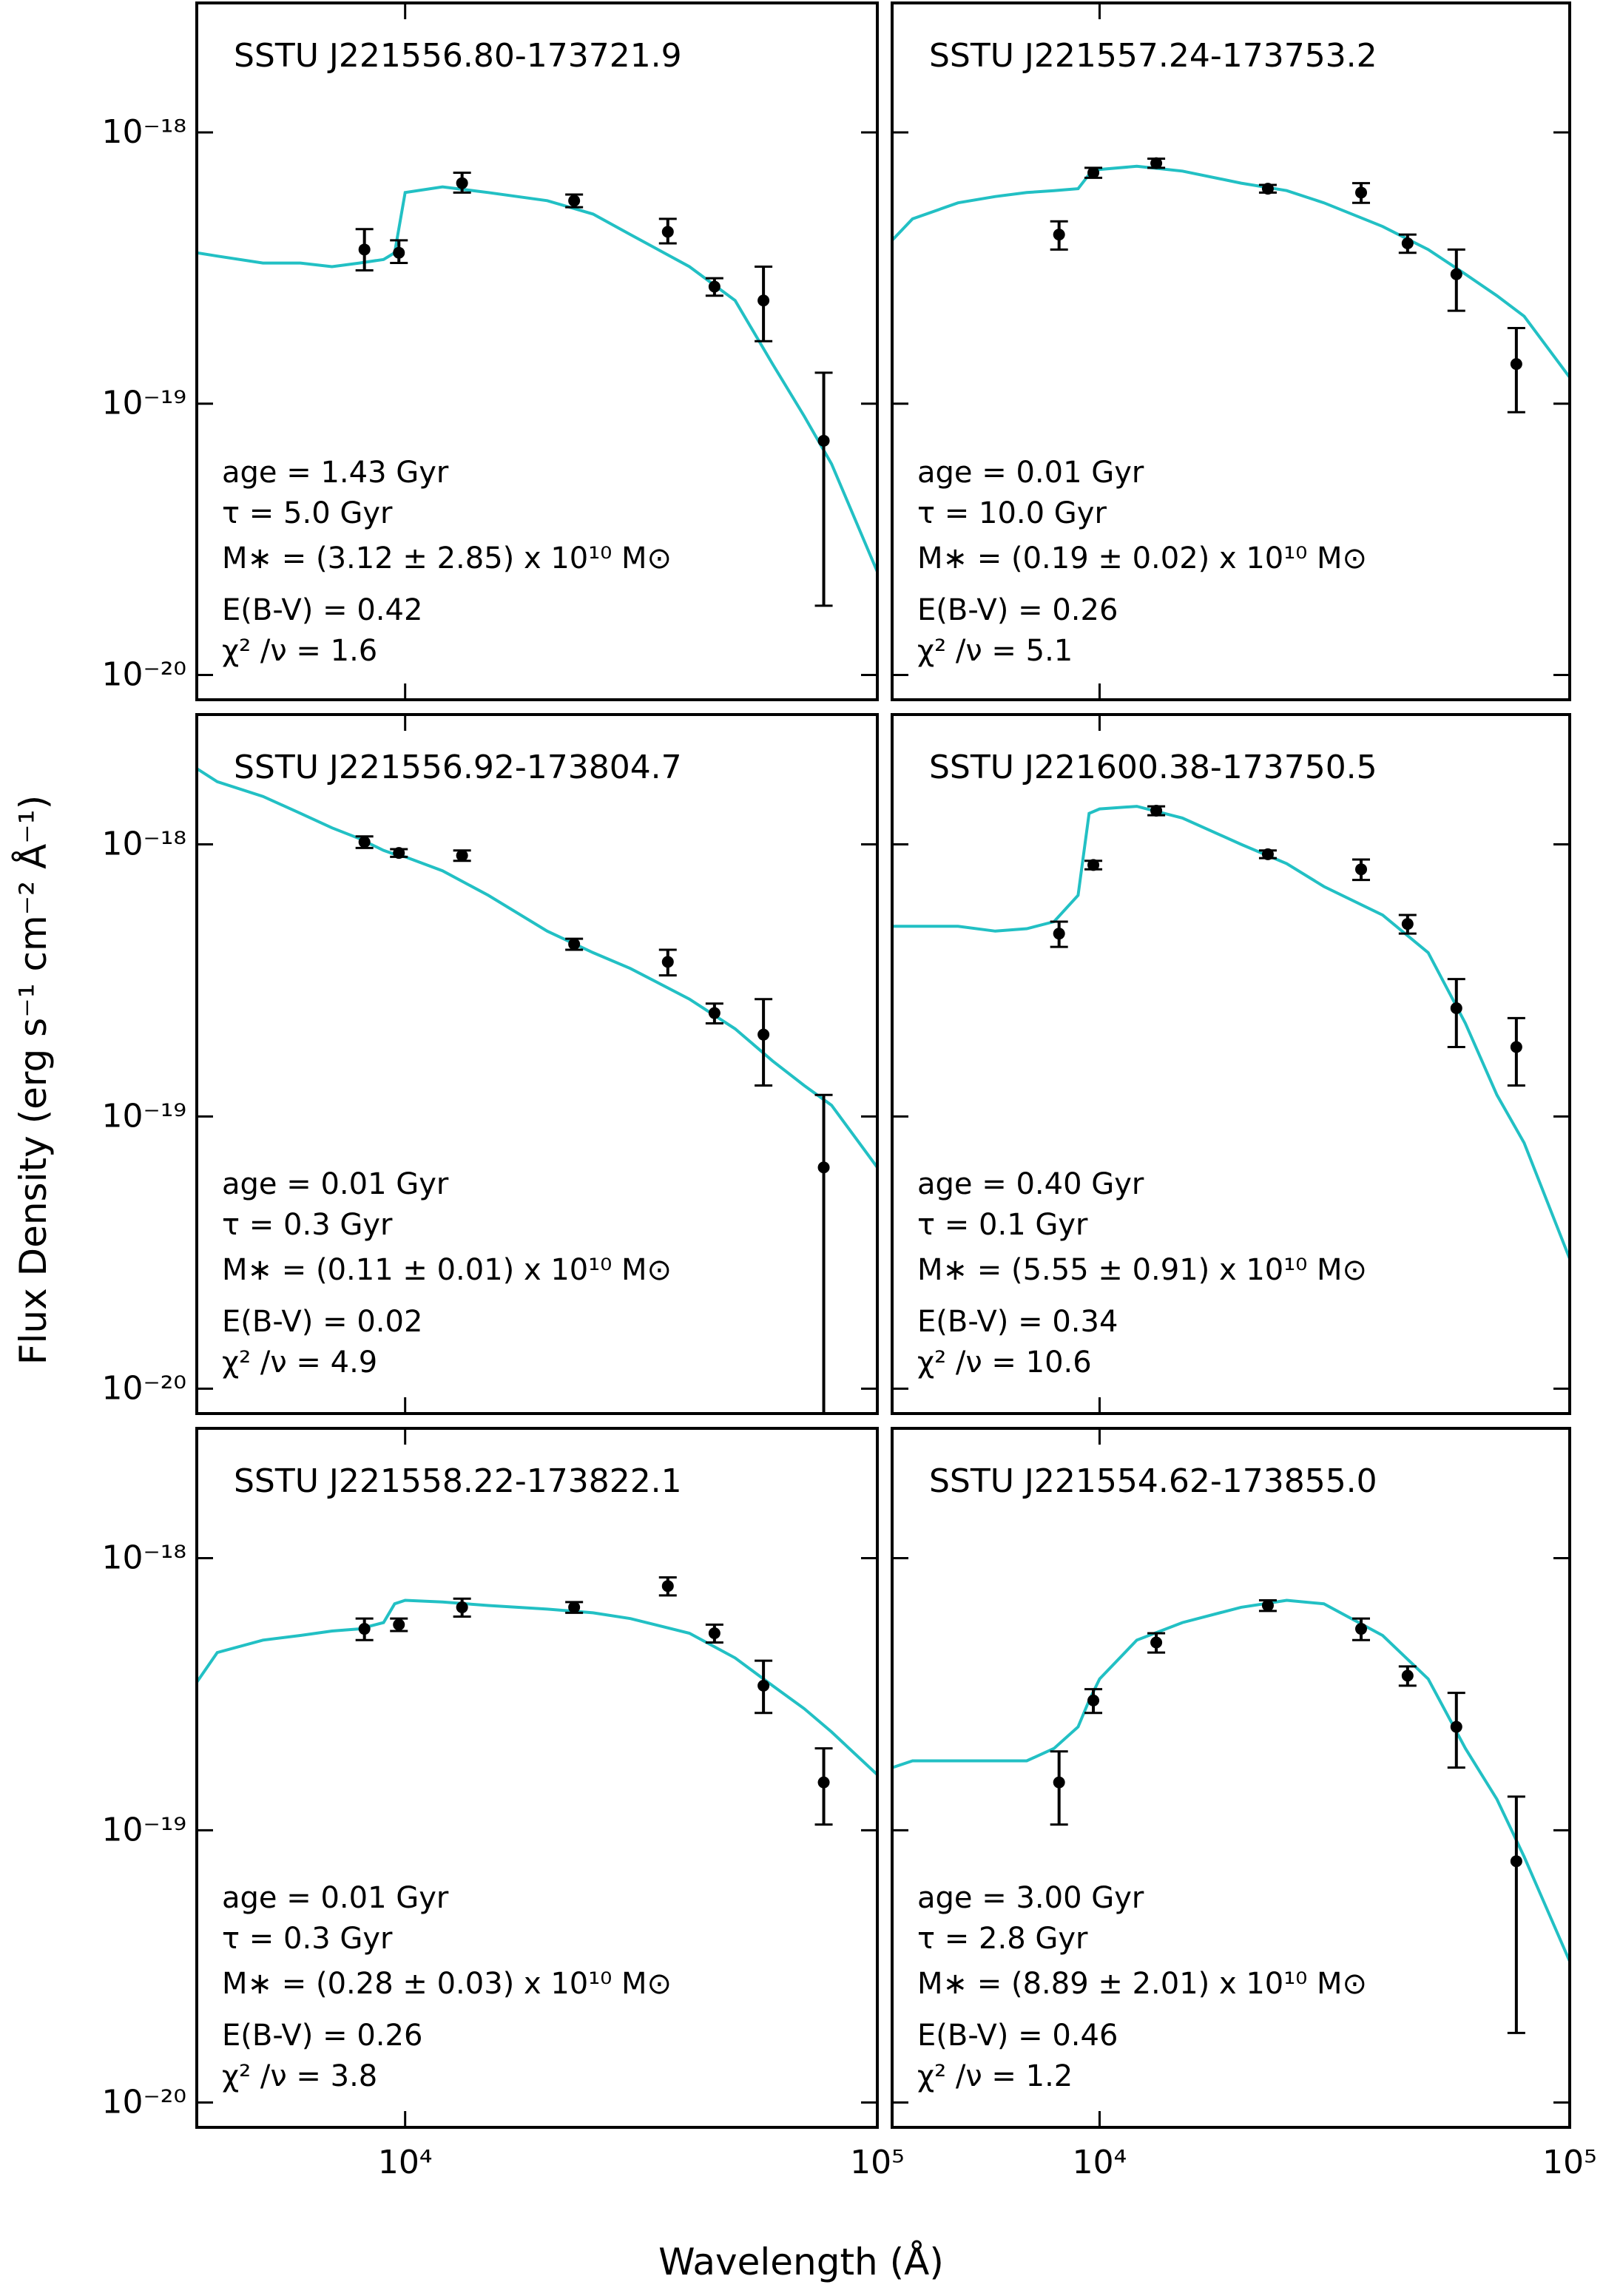 The image size is (1603, 2296). Describe the element at coordinates (299, 2076) in the screenshot. I see `annotation: χ² /ν = 3.8` at that location.